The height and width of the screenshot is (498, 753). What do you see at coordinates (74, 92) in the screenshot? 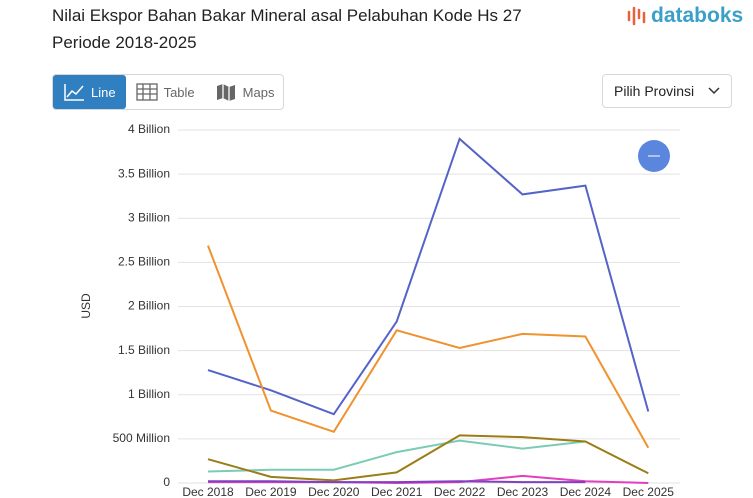
I see `line-icon` at bounding box center [74, 92].